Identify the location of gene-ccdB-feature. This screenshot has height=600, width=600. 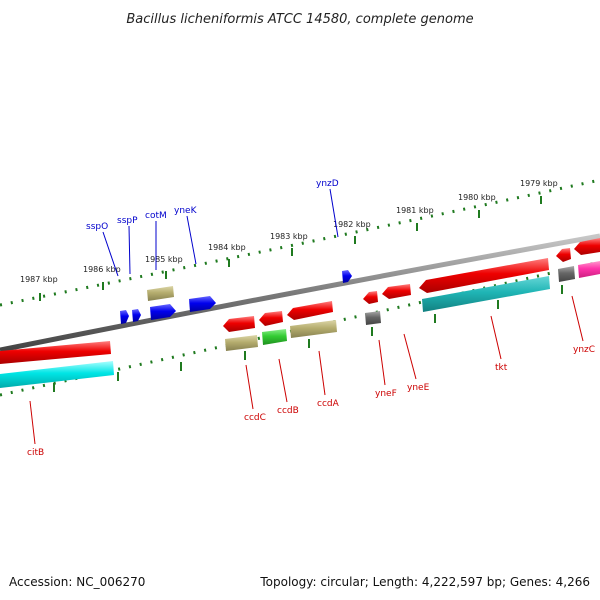
(274, 337).